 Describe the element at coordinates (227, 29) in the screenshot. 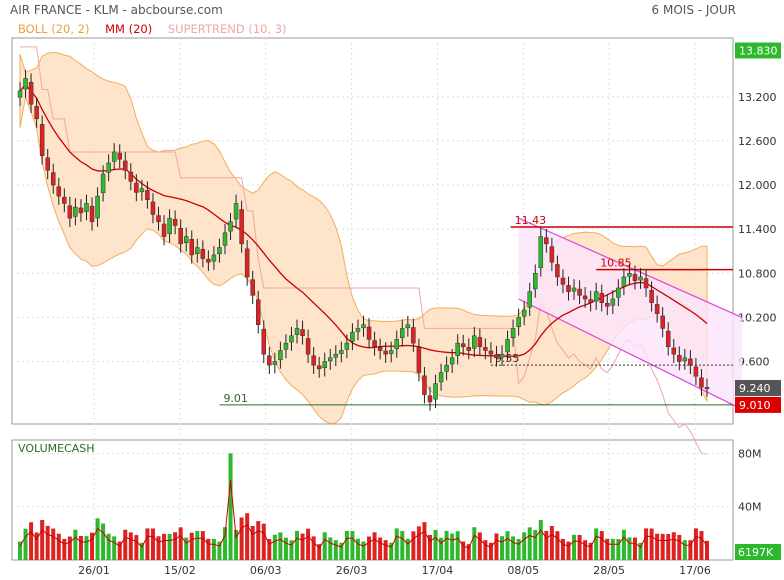

I see `legend-supertrend: SUPERTREND (10, 3)` at that location.